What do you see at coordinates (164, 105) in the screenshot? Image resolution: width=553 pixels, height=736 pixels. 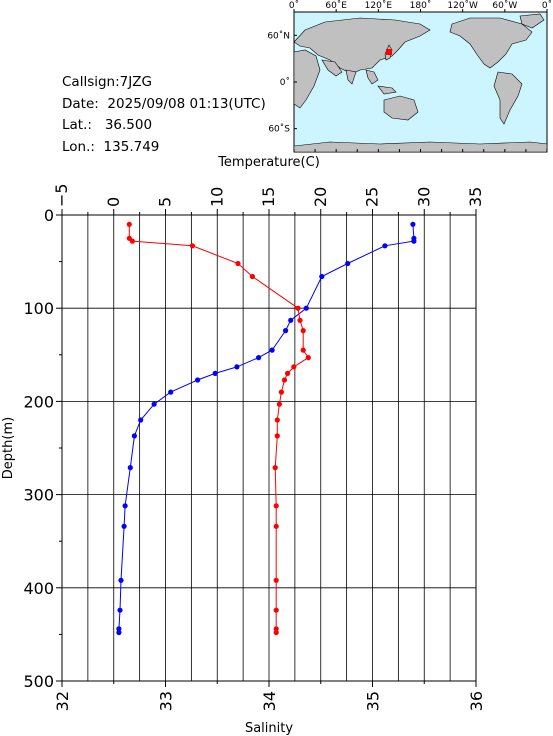 I see `date-row: Date: 2025/09/08 01:13(UTC)` at bounding box center [164, 105].